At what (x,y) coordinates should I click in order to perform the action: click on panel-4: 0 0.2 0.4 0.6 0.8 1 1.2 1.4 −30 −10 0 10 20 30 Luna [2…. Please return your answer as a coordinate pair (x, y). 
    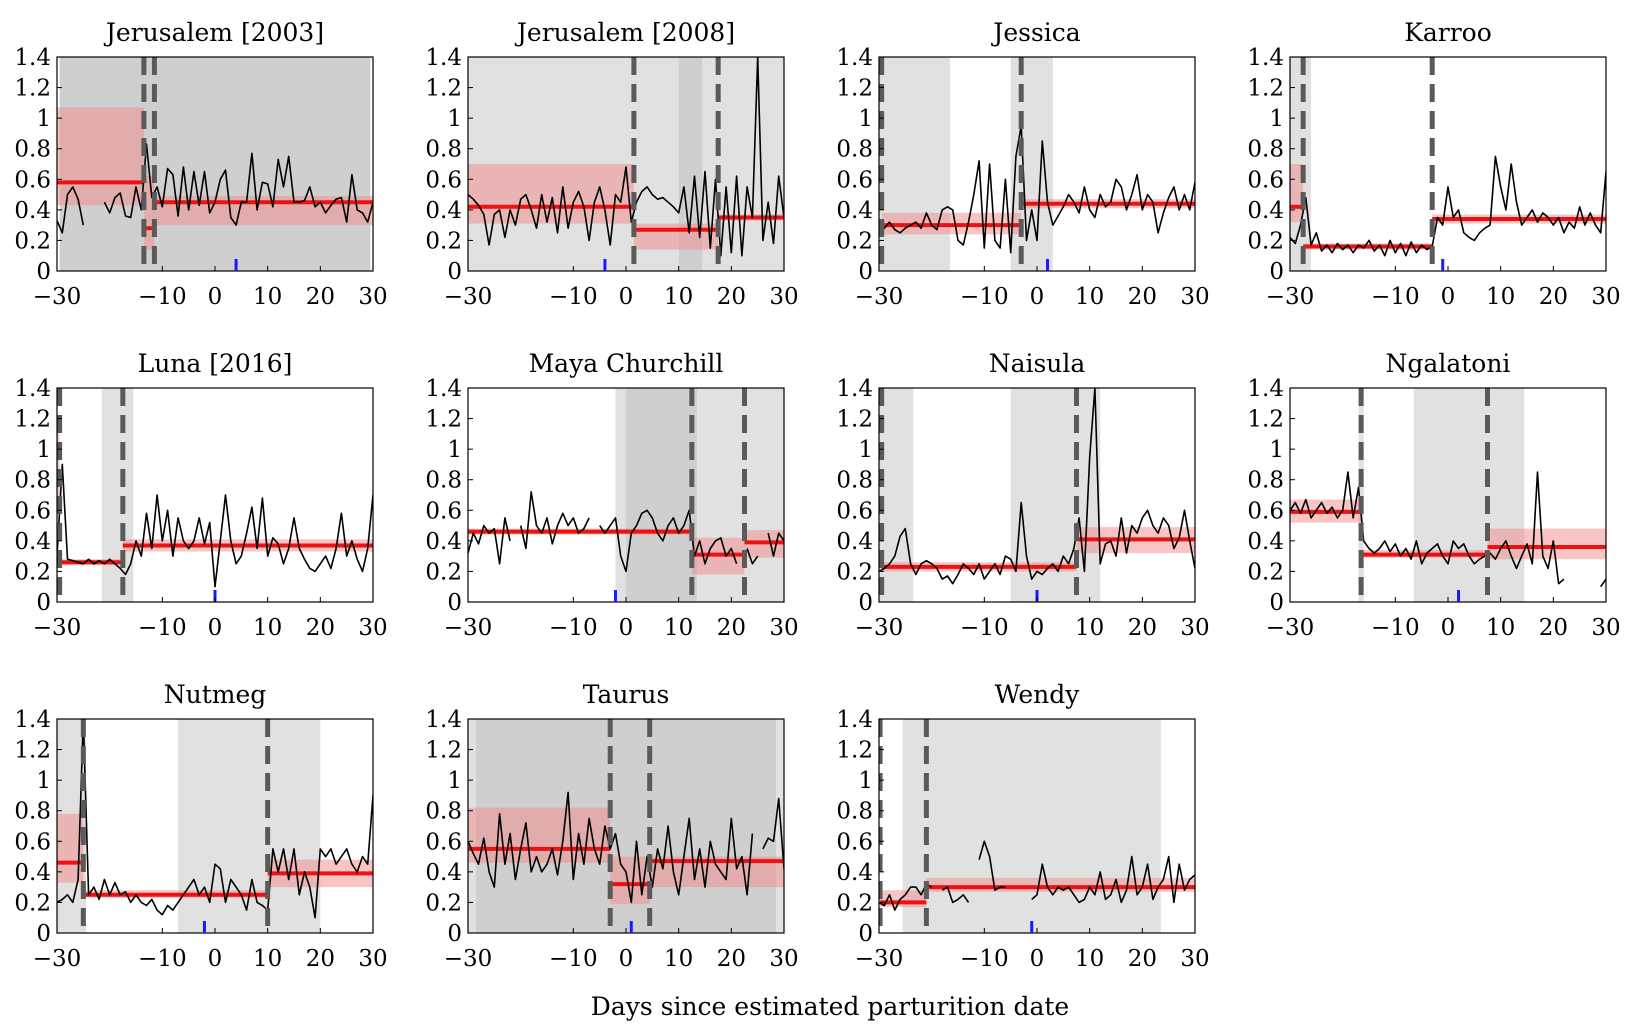
    Looking at the image, I should click on (200, 495).